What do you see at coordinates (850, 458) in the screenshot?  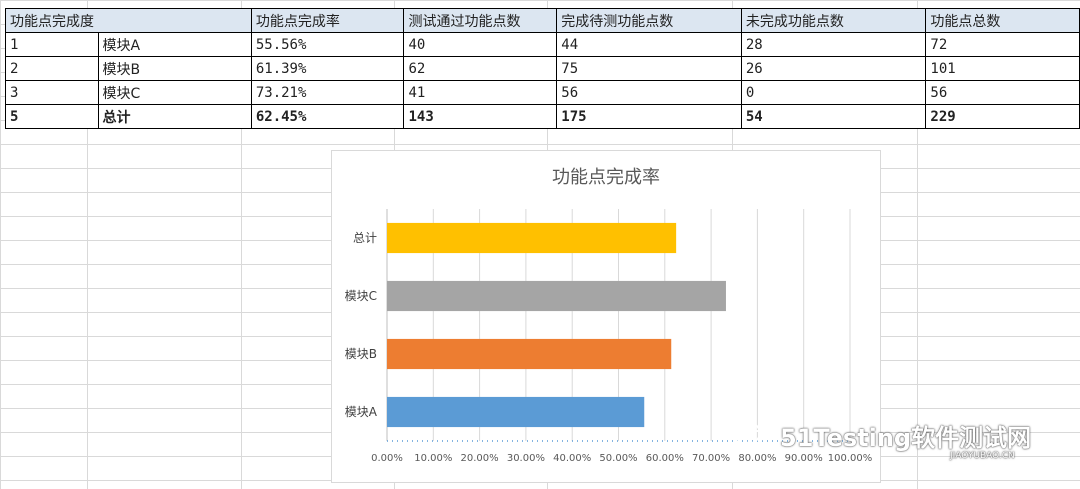 I see `x-tick-label: 100.00%` at bounding box center [850, 458].